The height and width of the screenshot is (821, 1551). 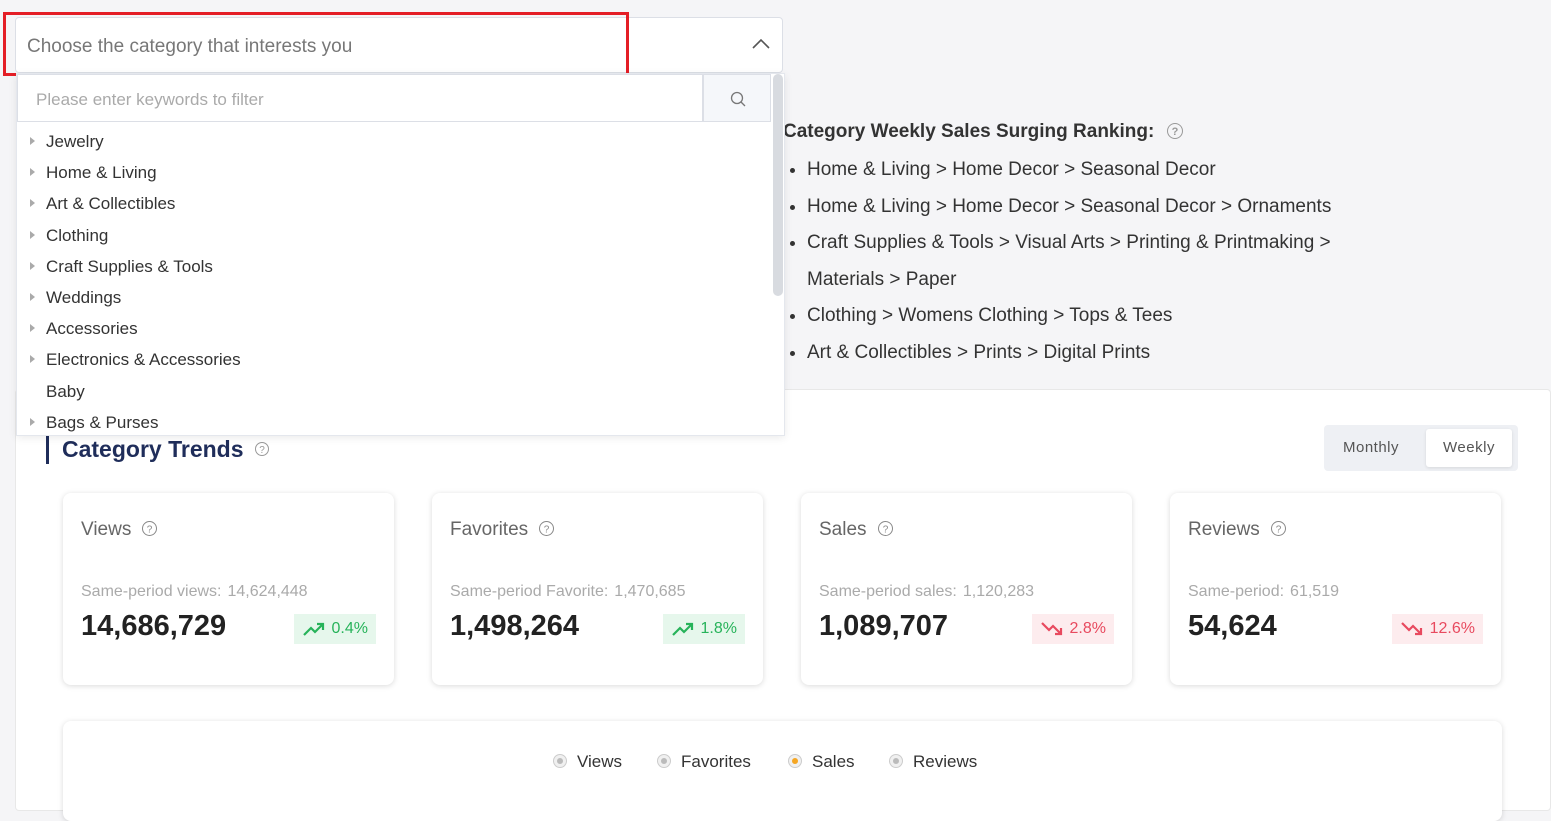 What do you see at coordinates (392, 298) in the screenshot?
I see `dropdown-item: Weddings` at bounding box center [392, 298].